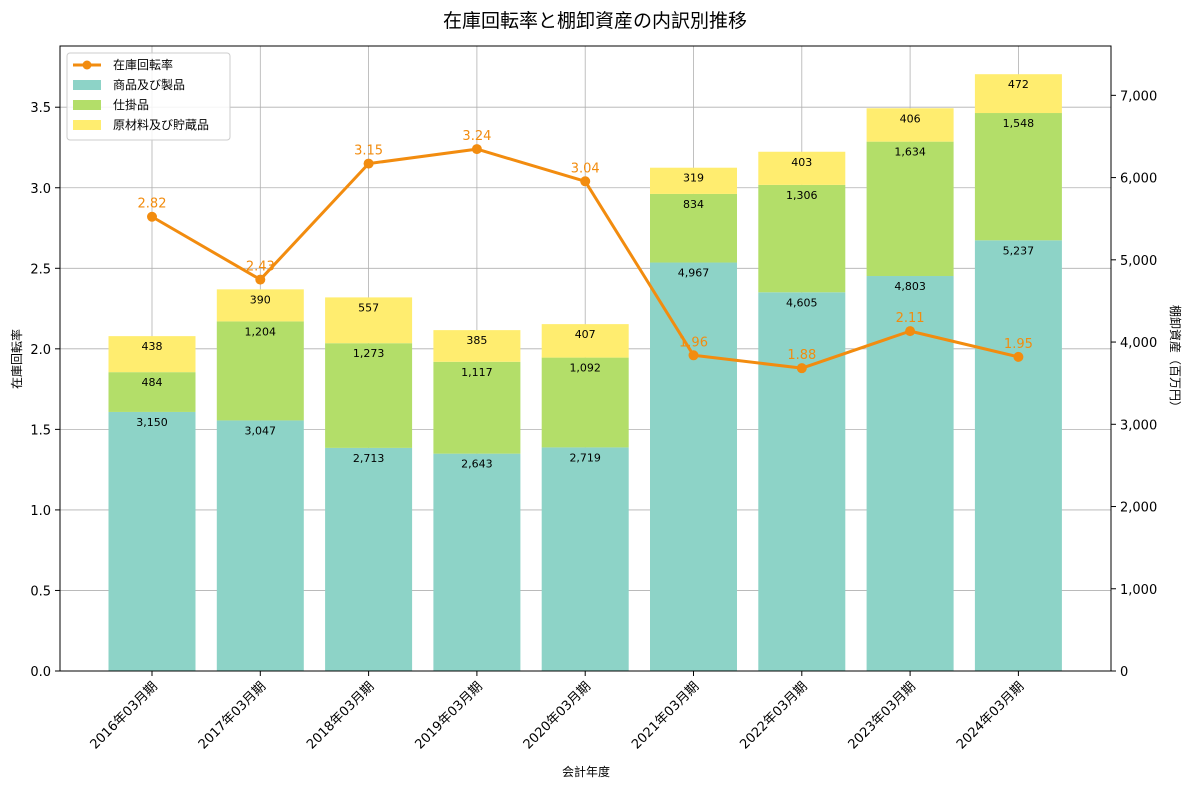 The height and width of the screenshot is (789, 1190). What do you see at coordinates (124, 715) in the screenshot?
I see `x-tick-label: 2016年03月期` at bounding box center [124, 715].